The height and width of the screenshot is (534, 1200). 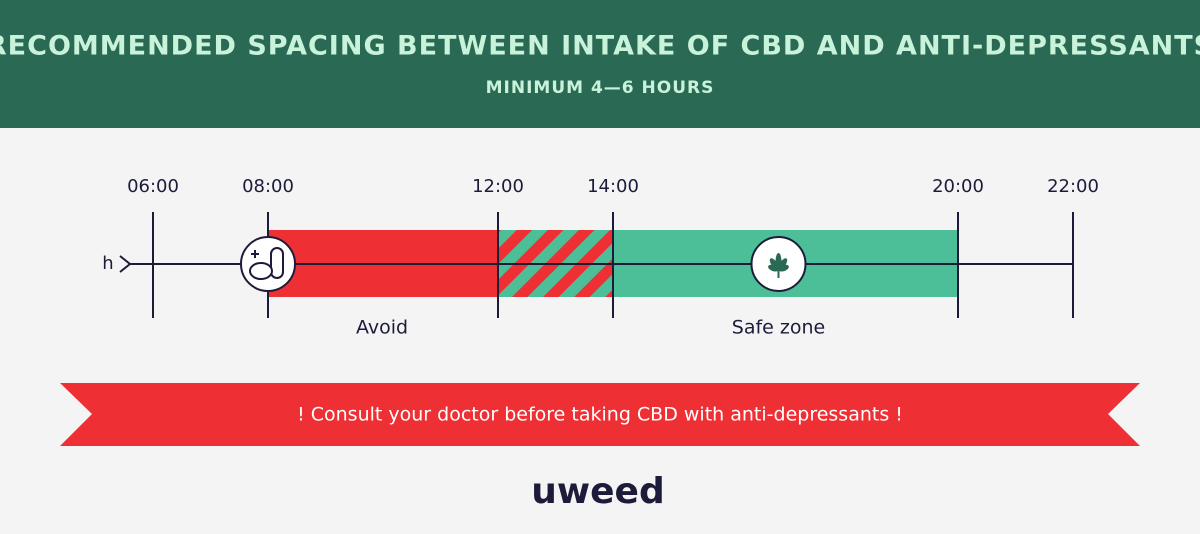 I want to click on tick-label: 06:00, so click(x=153, y=186).